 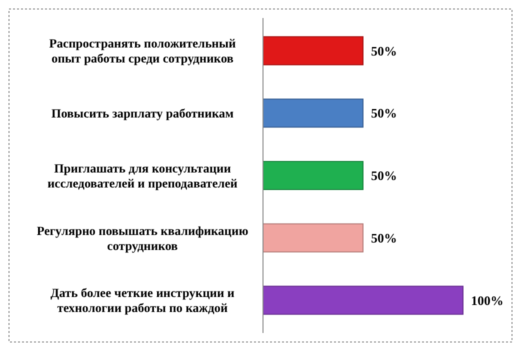 What do you see at coordinates (142, 238) in the screenshot?
I see `y-tick-label: Регулярно повышать квалификацию сотрудников` at bounding box center [142, 238].